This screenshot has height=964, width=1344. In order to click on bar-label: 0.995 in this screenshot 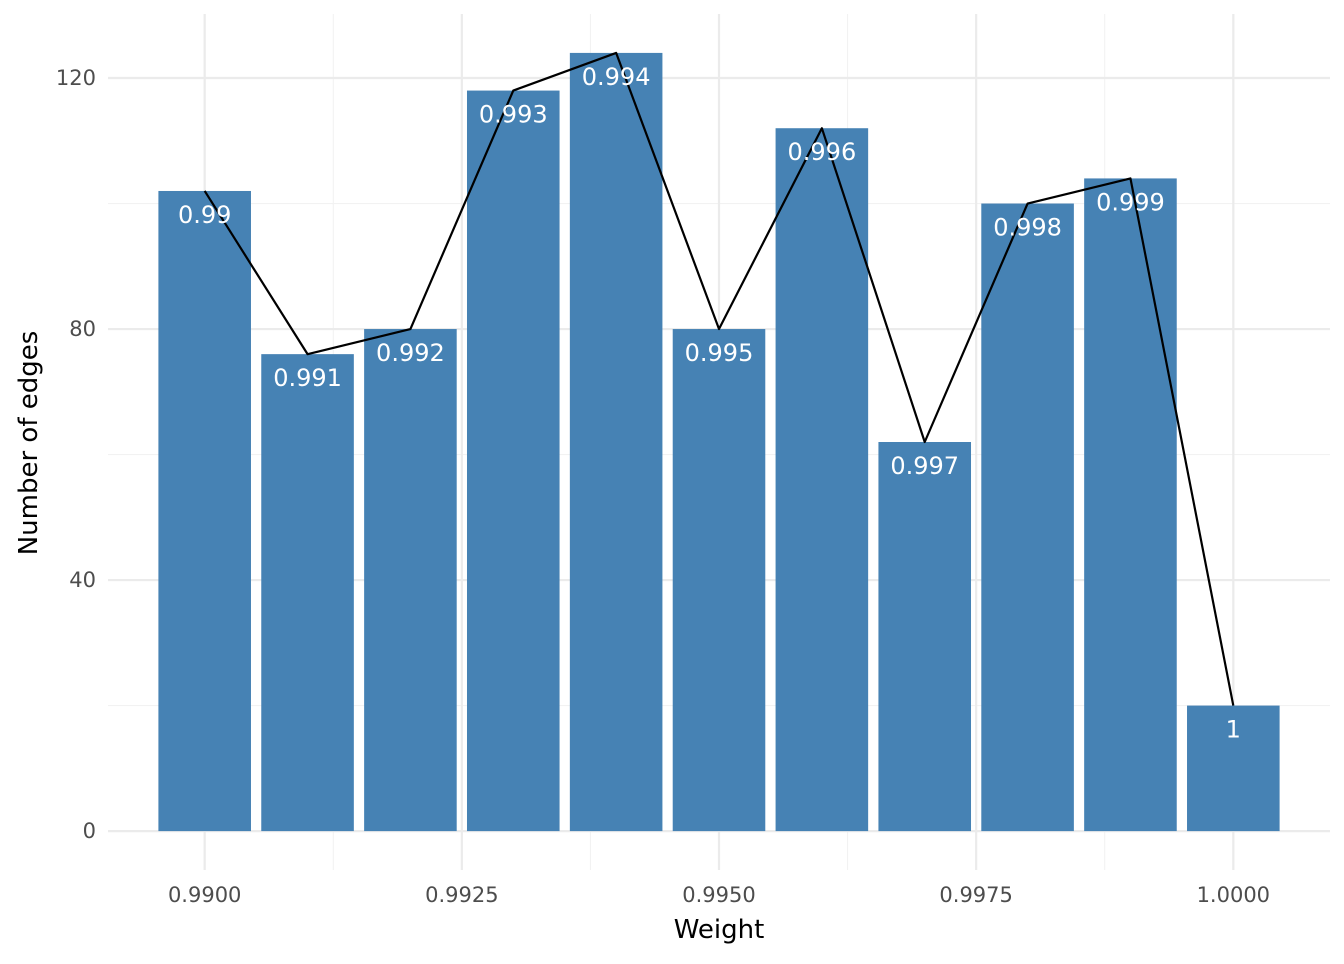, I will do `click(719, 353)`.